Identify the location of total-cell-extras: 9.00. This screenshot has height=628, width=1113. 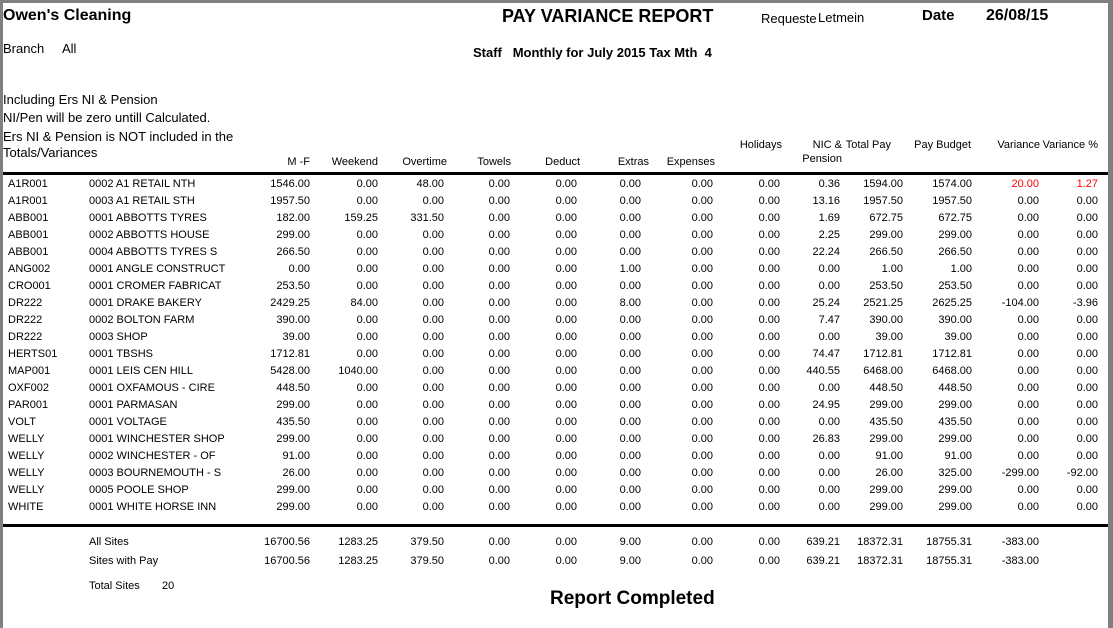
(630, 561).